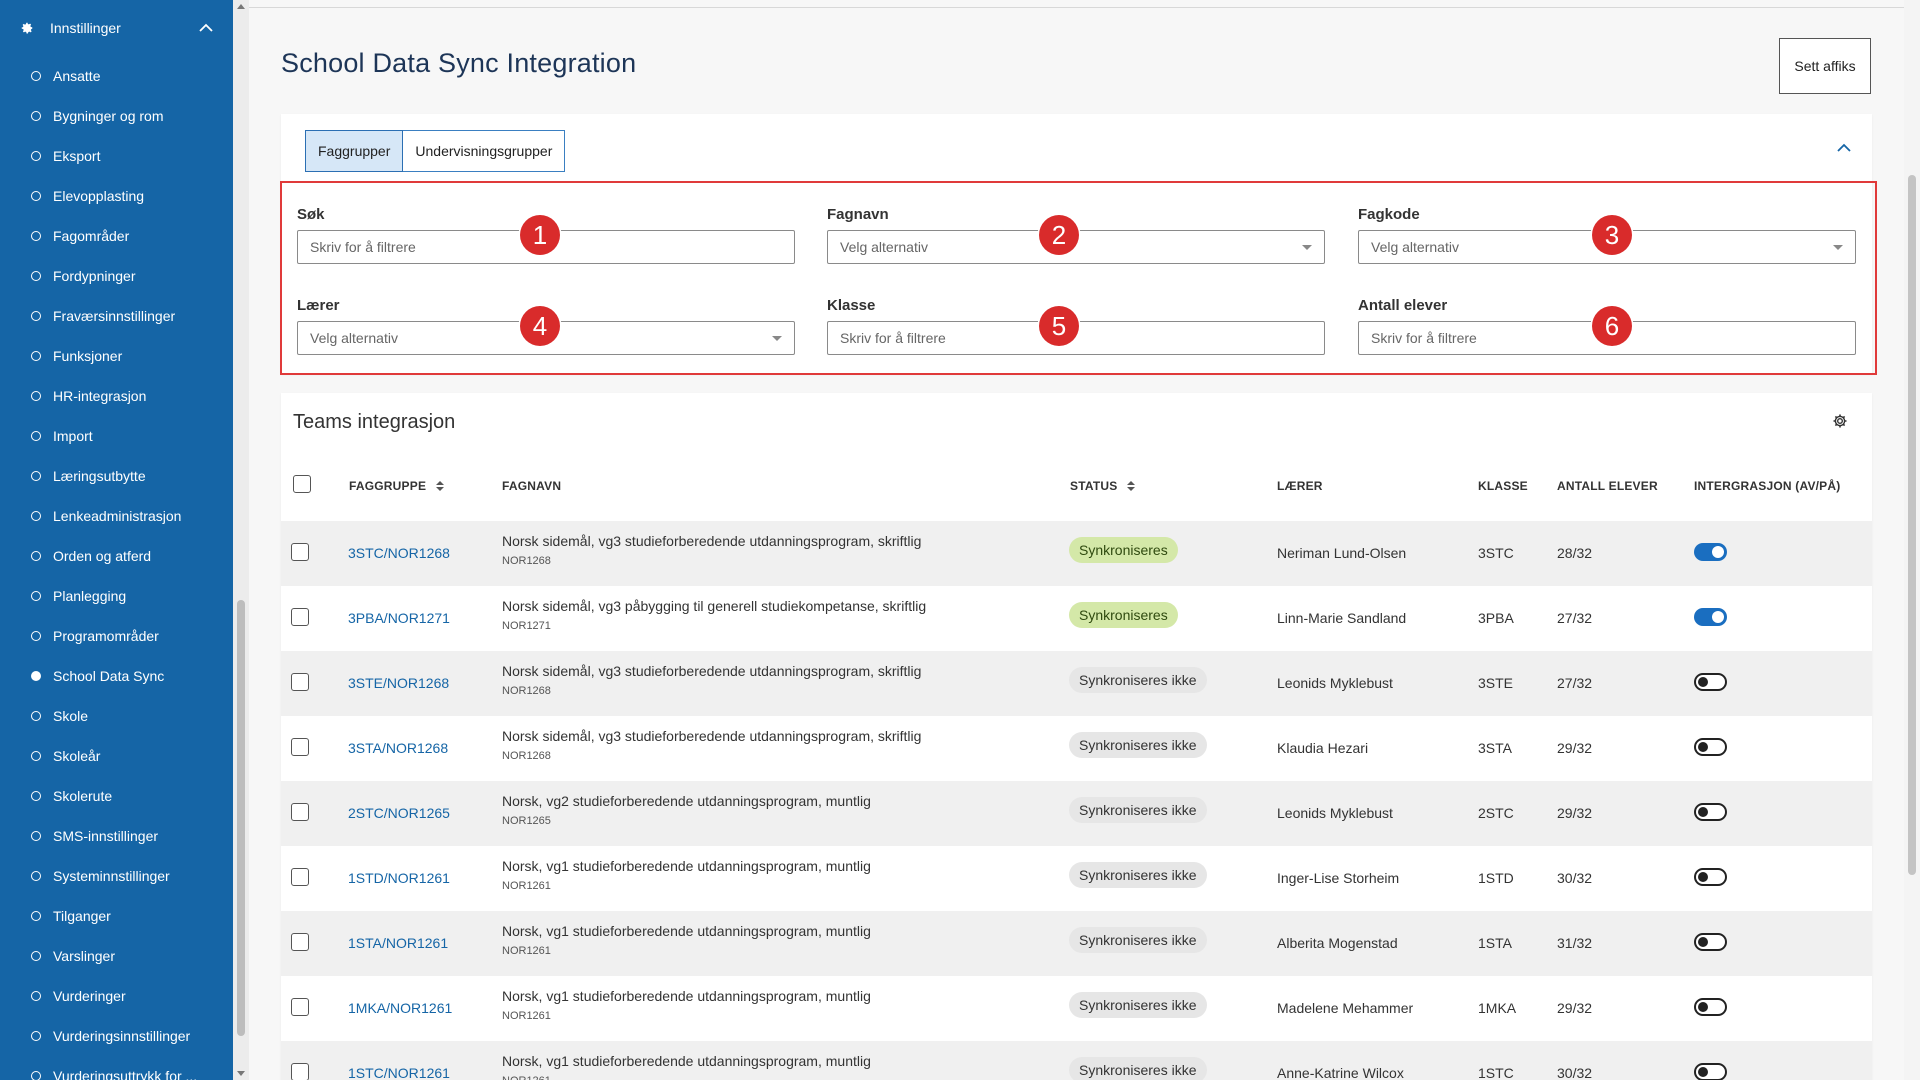 The height and width of the screenshot is (1080, 1920). Describe the element at coordinates (116, 676) in the screenshot. I see `sidebar-item: School Data Sync` at that location.